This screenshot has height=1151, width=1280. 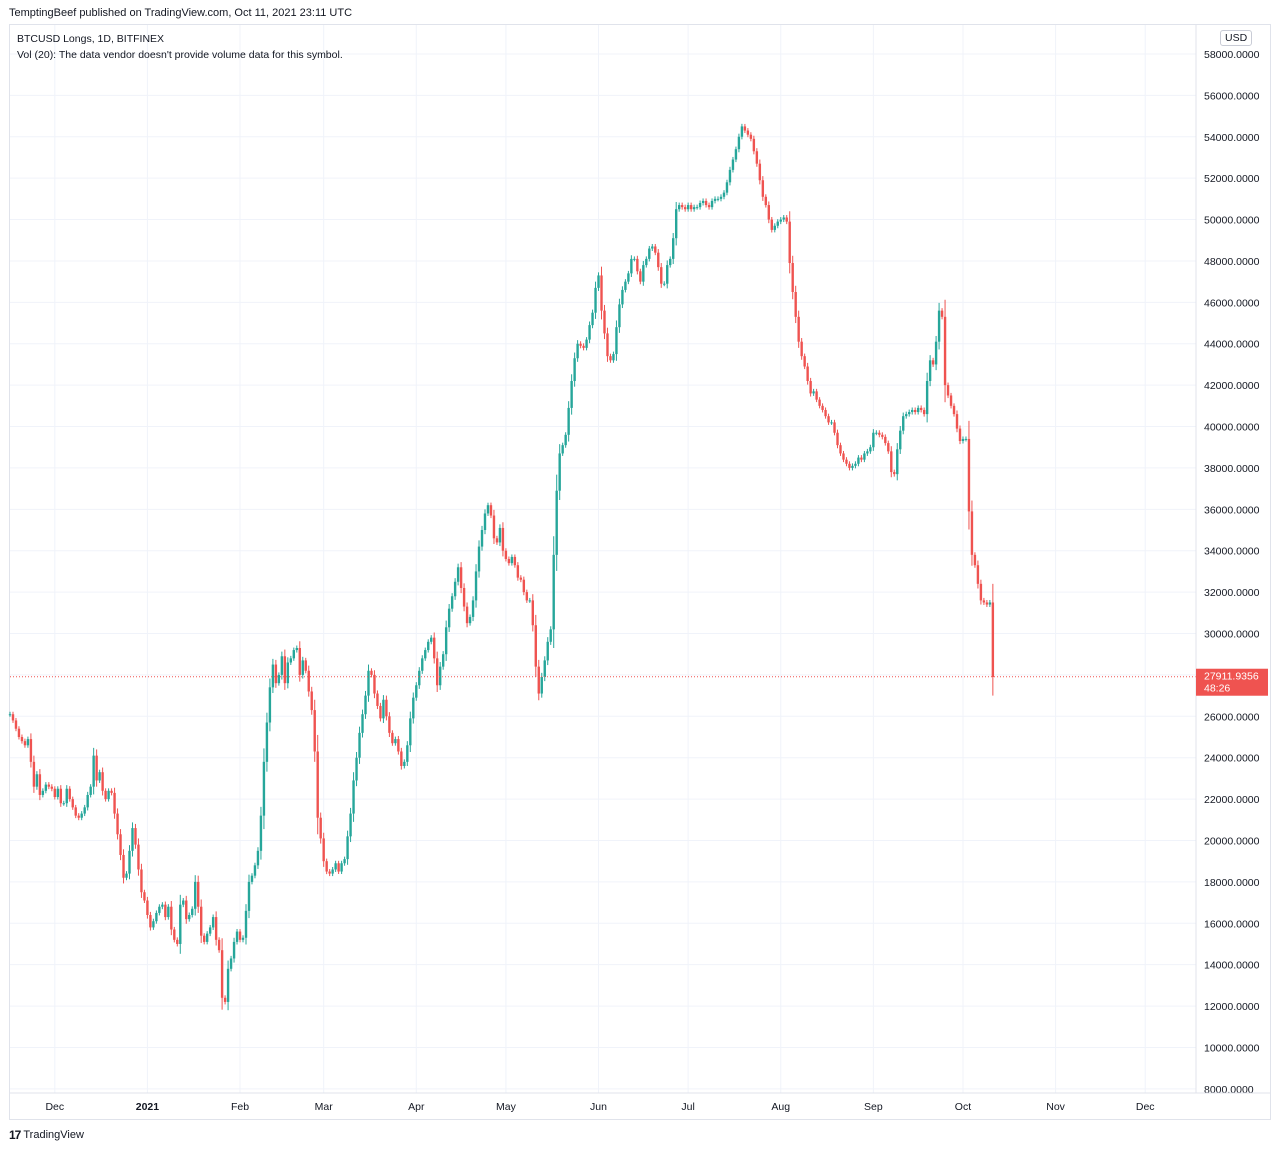 I want to click on tradingview-logo: 17 TradingView, so click(x=46, y=1135).